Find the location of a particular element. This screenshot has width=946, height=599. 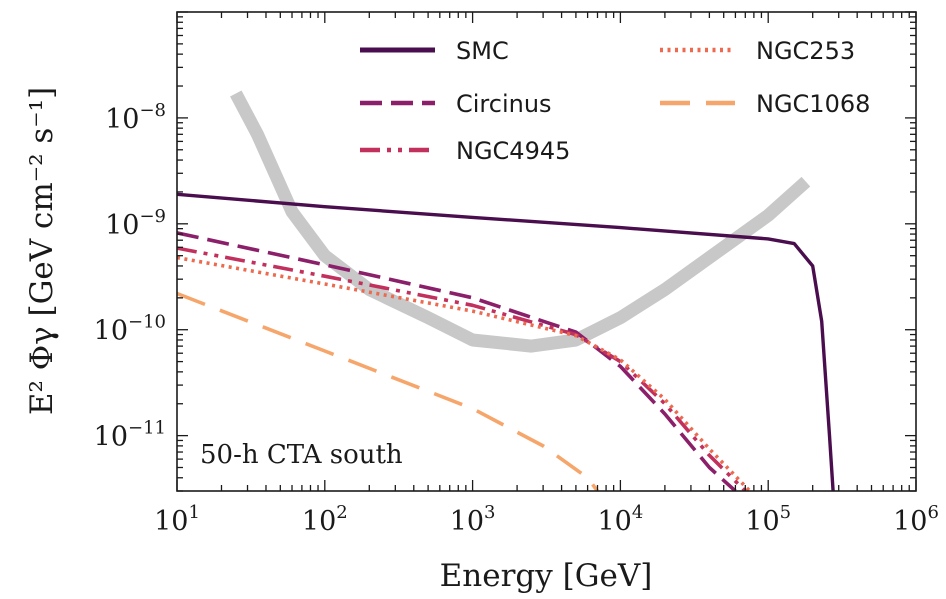

x-tick-label: 10⁴ is located at coordinates (620, 519).